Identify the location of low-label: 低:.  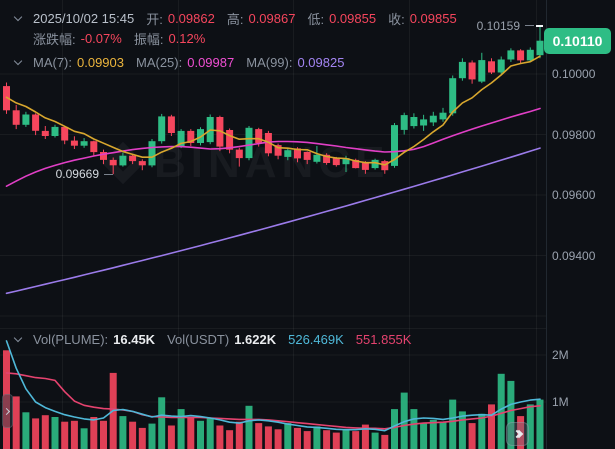
(316, 19).